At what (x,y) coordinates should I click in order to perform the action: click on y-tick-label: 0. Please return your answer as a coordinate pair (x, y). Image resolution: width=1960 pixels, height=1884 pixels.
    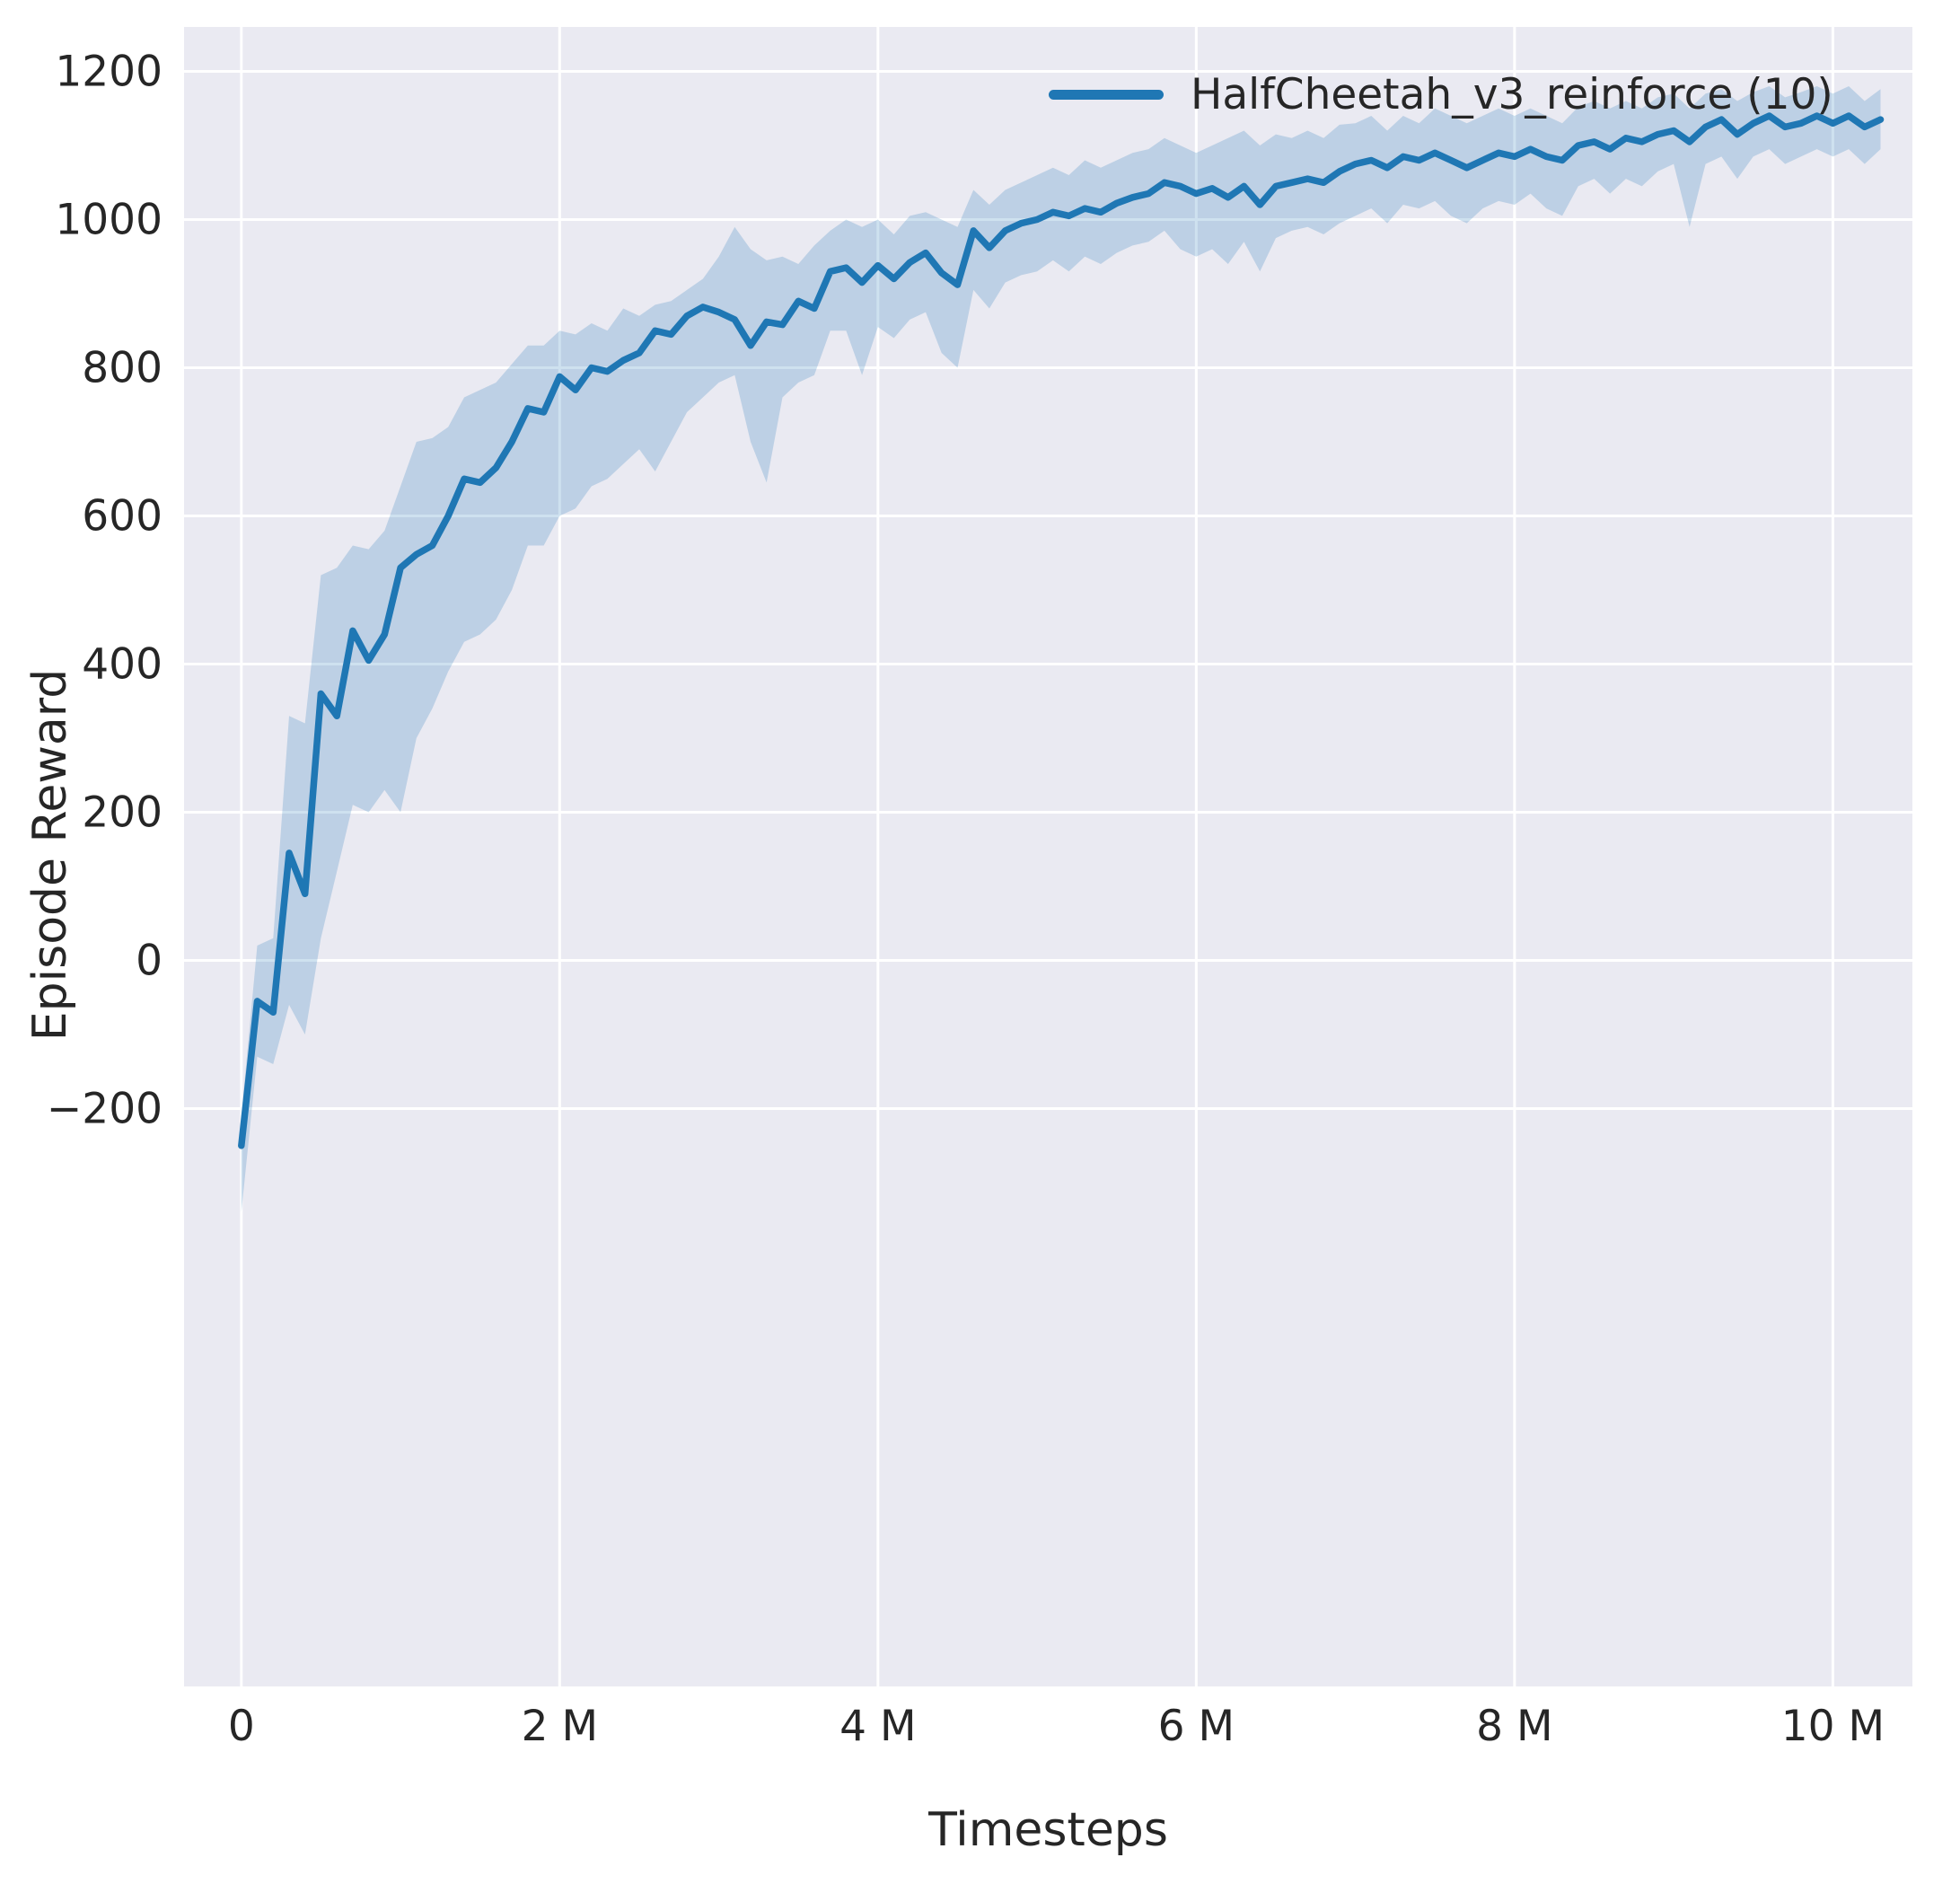
    Looking at the image, I should click on (149, 961).